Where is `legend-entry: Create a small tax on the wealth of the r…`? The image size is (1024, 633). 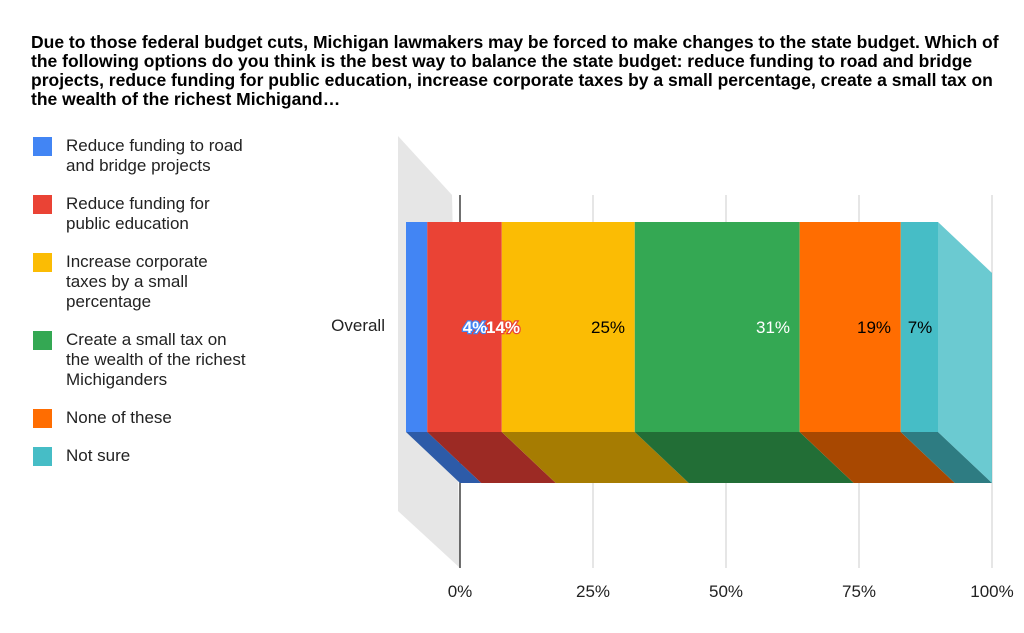 legend-entry: Create a small tax on the wealth of the r… is located at coordinates (156, 359).